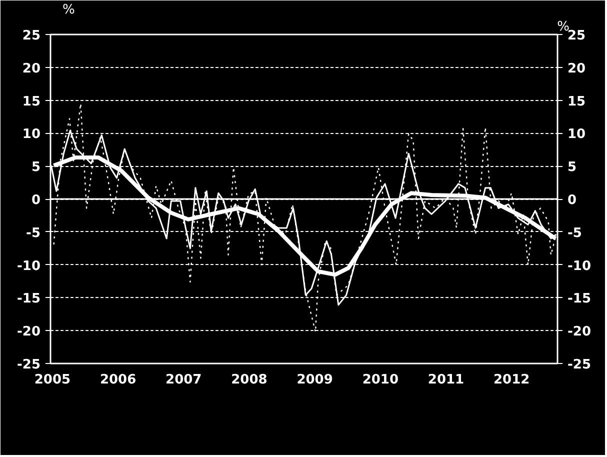 This screenshot has height=457, width=607. Describe the element at coordinates (35, 200) in the screenshot. I see `y-tick-label: 0` at that location.